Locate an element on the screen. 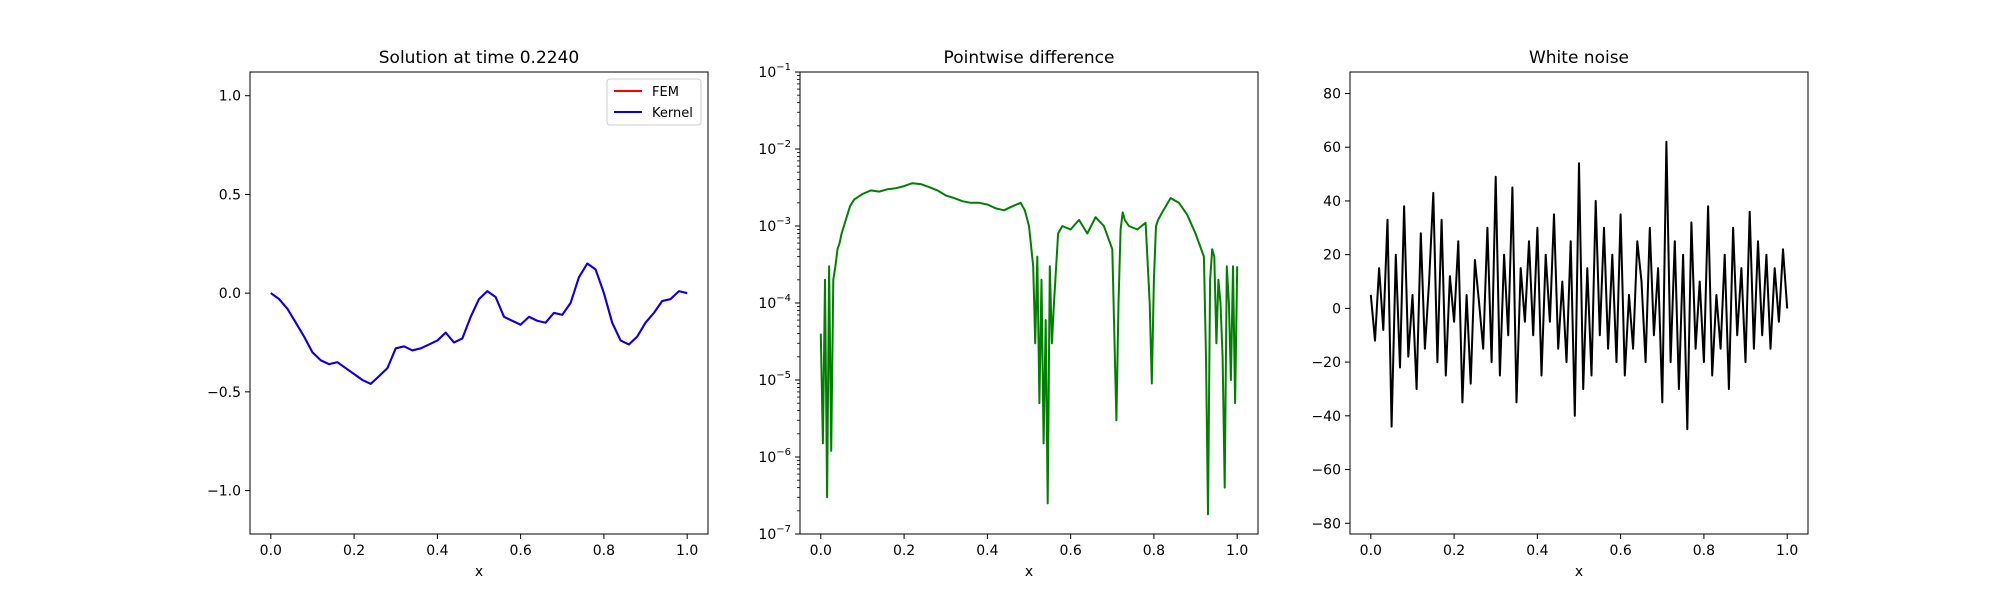  y-tick-label: 10⁻⁶ is located at coordinates (774, 456).